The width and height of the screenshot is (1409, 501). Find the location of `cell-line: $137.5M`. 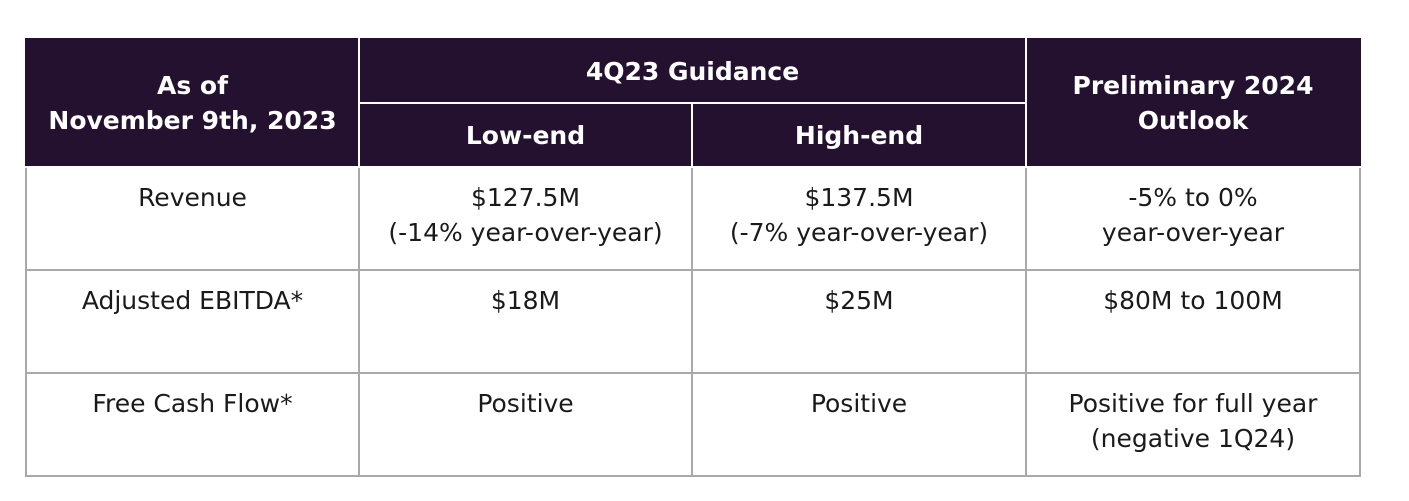

cell-line: $137.5M is located at coordinates (859, 197).